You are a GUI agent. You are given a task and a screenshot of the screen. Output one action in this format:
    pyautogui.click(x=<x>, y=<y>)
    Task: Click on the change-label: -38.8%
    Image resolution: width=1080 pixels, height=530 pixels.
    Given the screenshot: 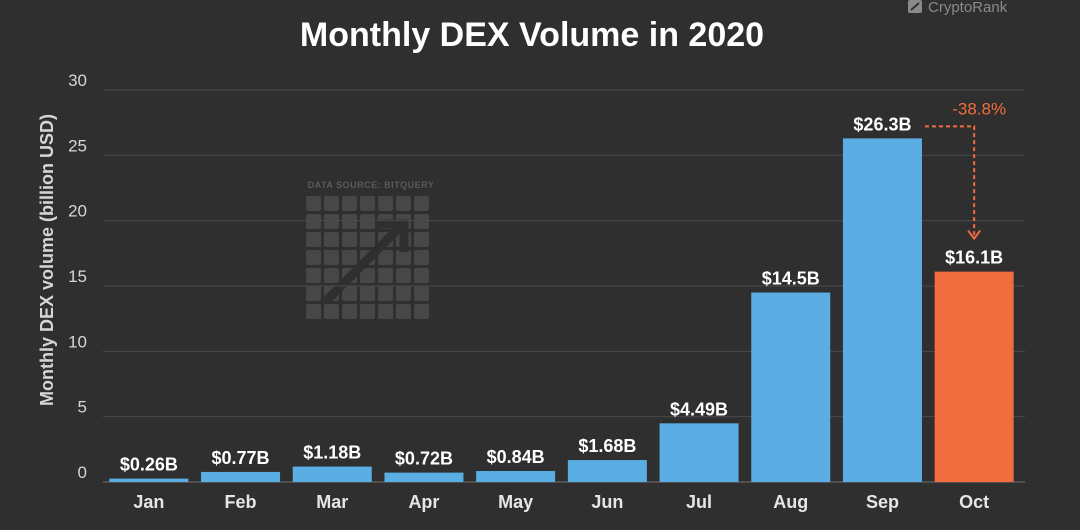 What is the action you would take?
    pyautogui.click(x=979, y=108)
    